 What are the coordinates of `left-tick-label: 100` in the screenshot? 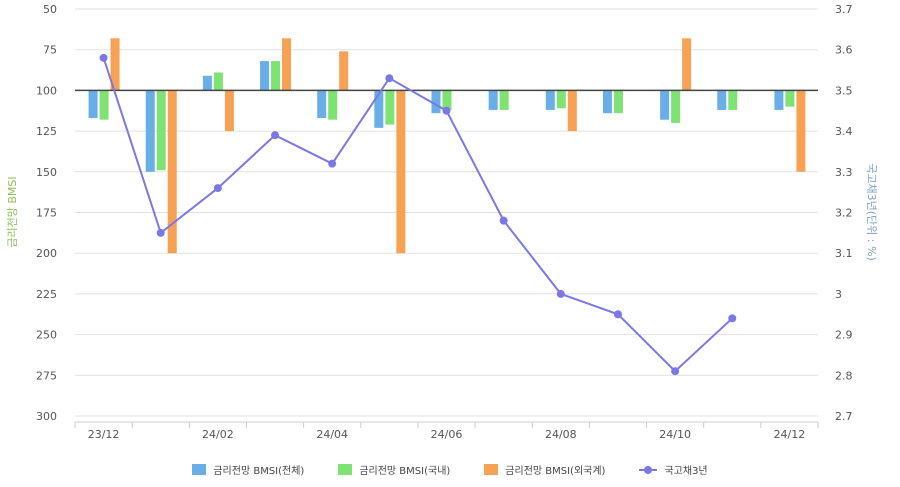 It's located at (46, 90).